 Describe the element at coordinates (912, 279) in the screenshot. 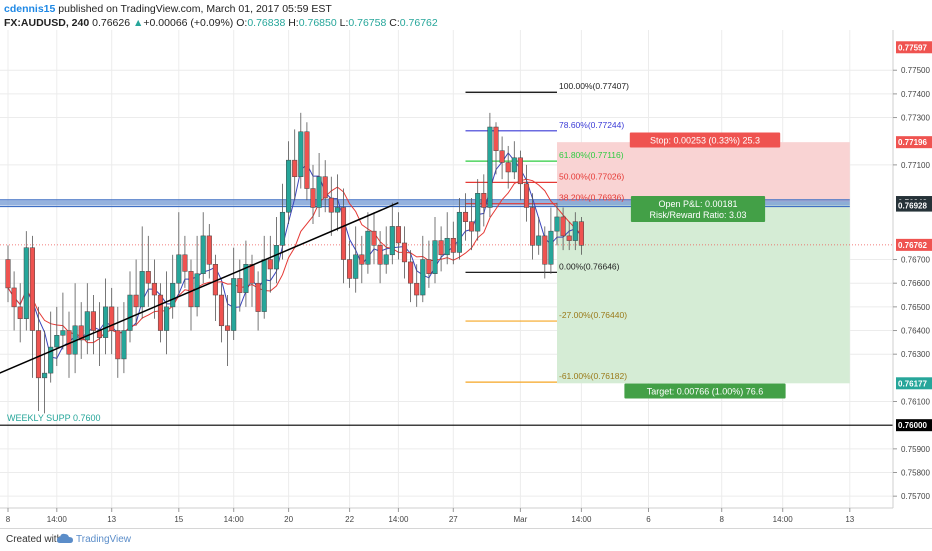

I see `price-axis` at that location.